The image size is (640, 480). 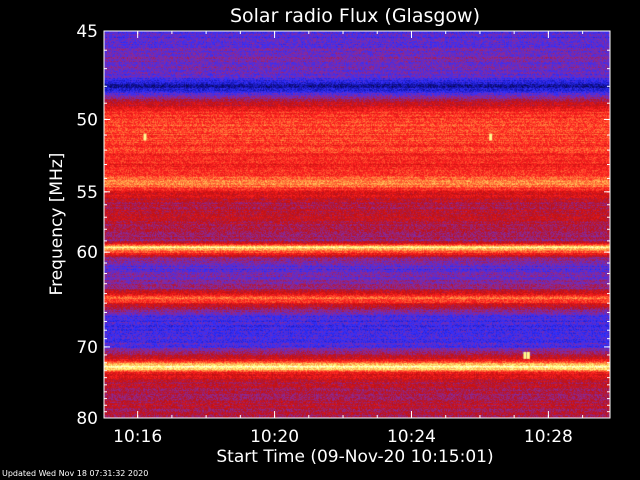 I want to click on x-tick-label: 10:28, so click(x=548, y=437).